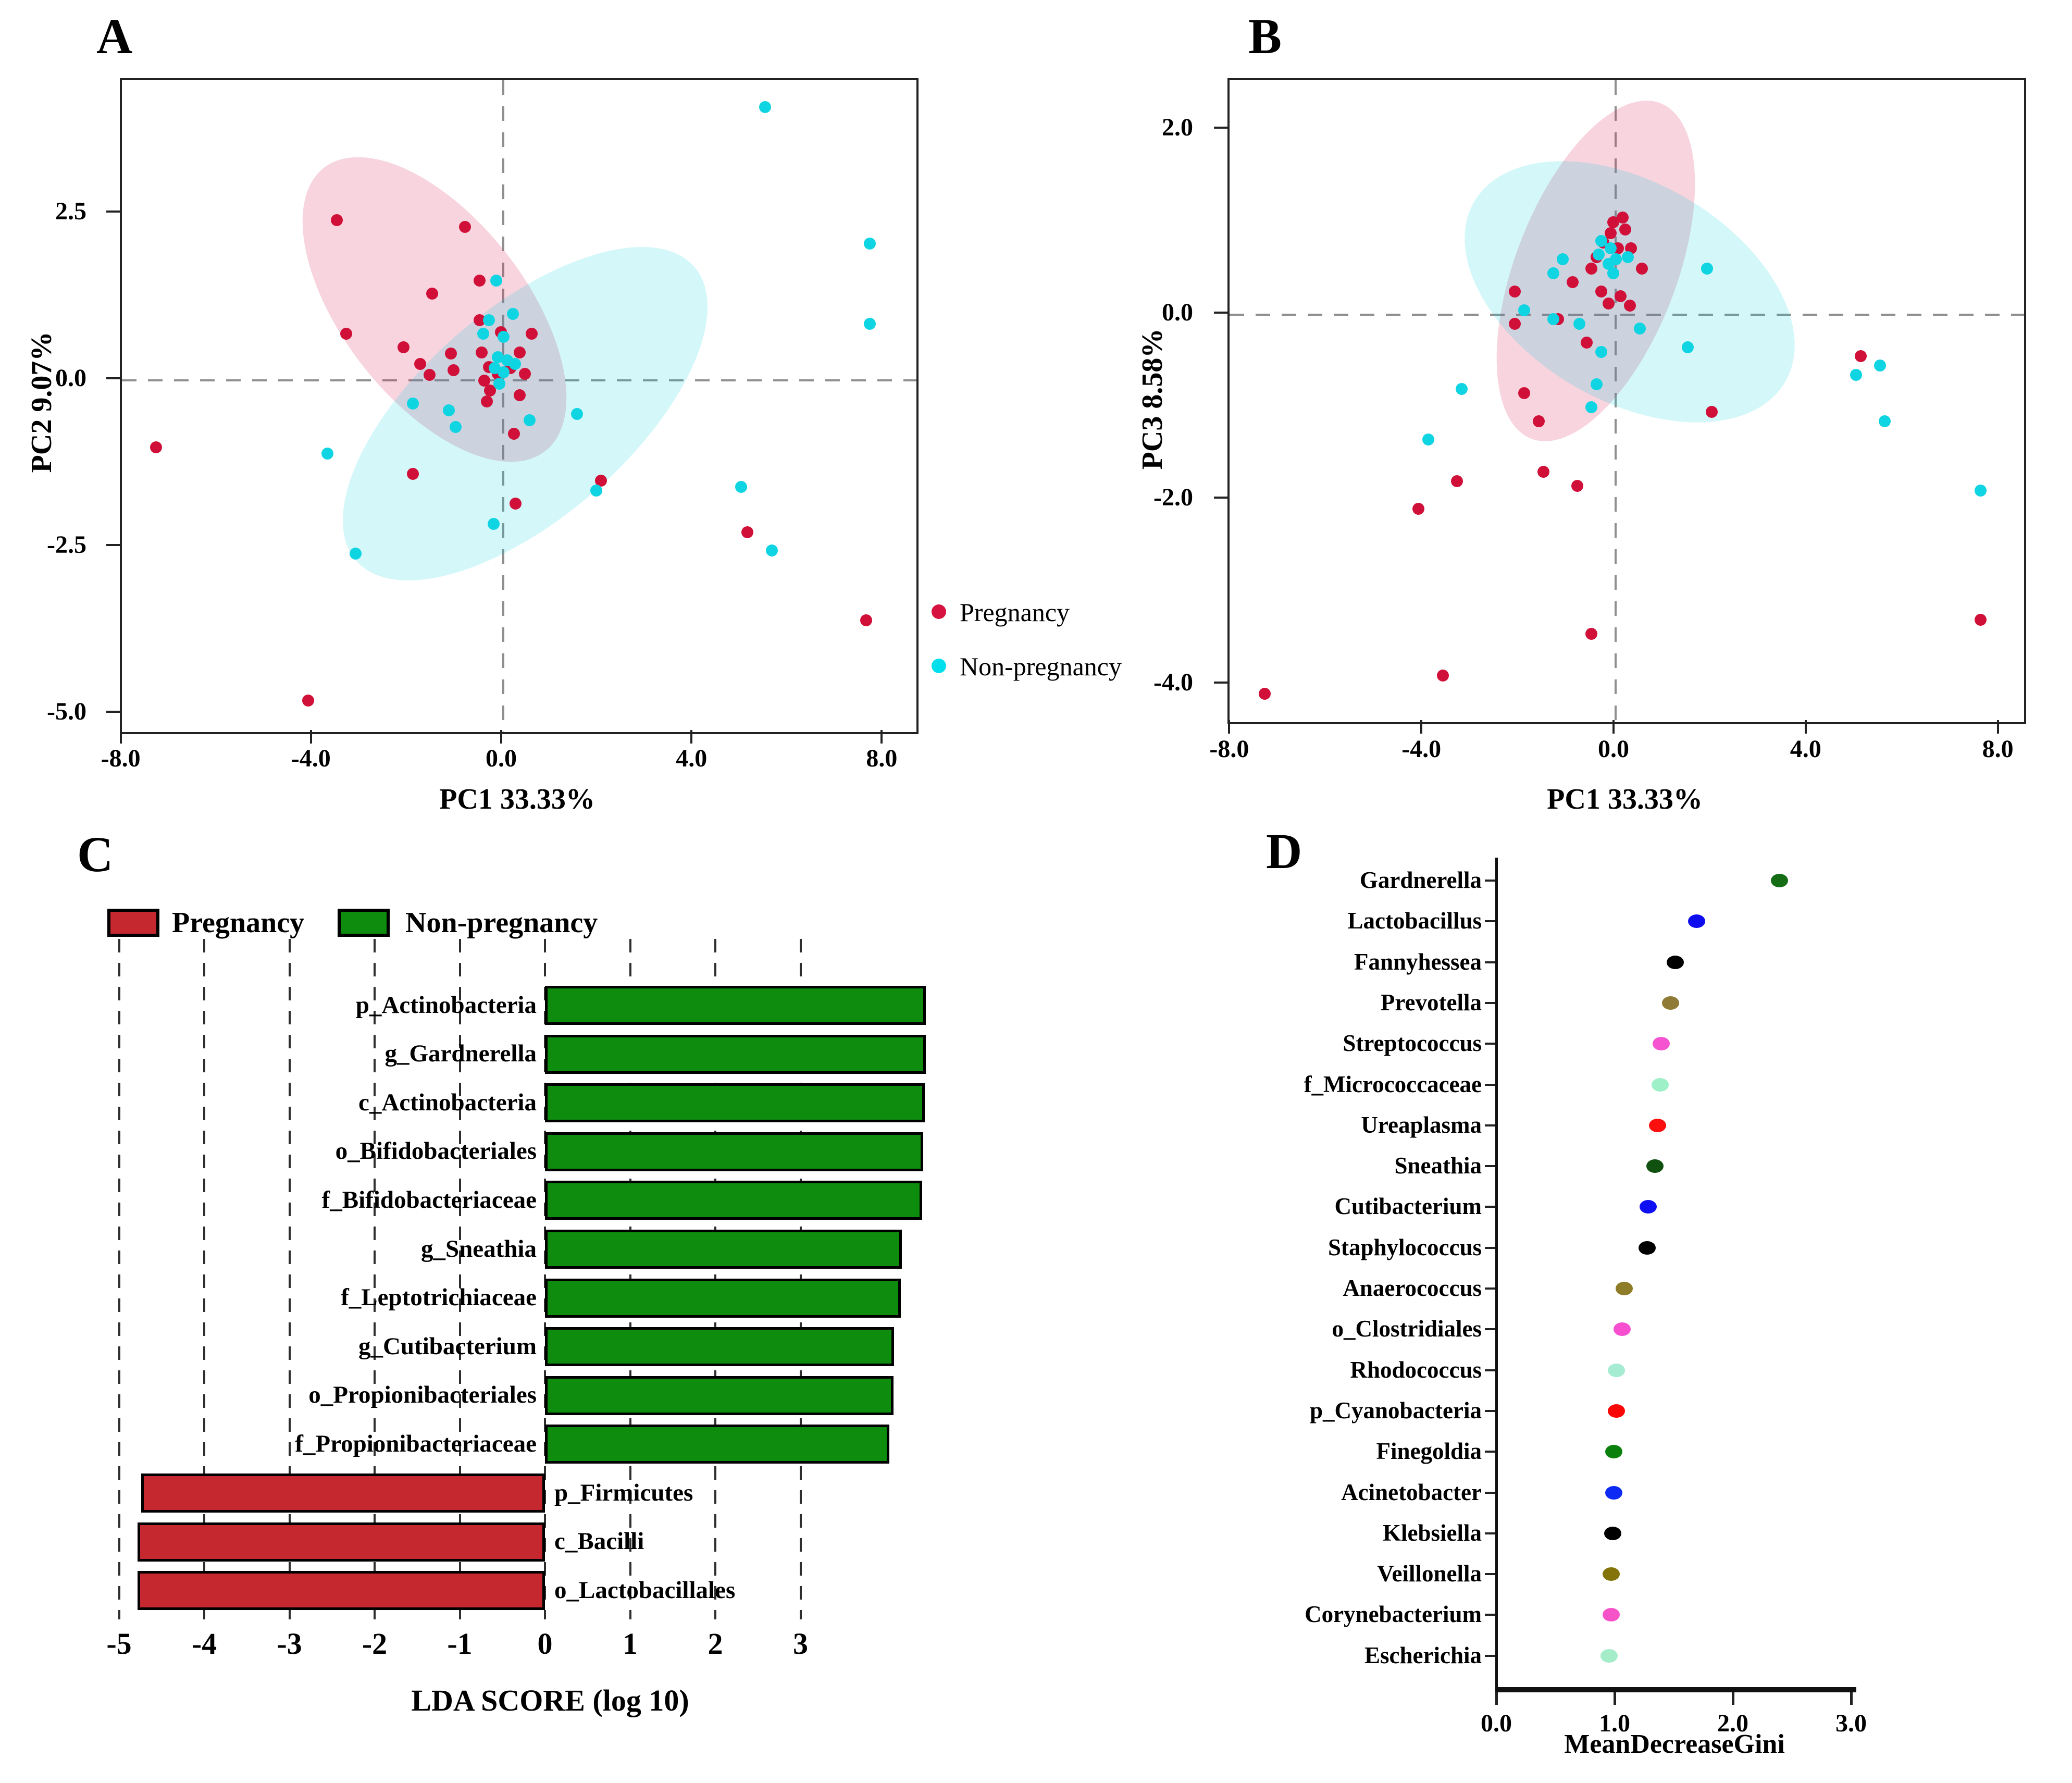 The width and height of the screenshot is (2072, 1783). What do you see at coordinates (1177, 312) in the screenshot?
I see `y-tick-label: 0.0` at bounding box center [1177, 312].